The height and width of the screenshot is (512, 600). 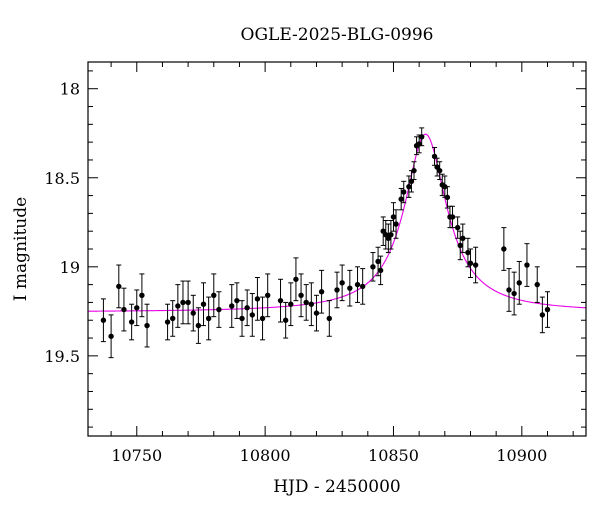 What do you see at coordinates (70, 267) in the screenshot?
I see `y-tick-label: 19` at bounding box center [70, 267].